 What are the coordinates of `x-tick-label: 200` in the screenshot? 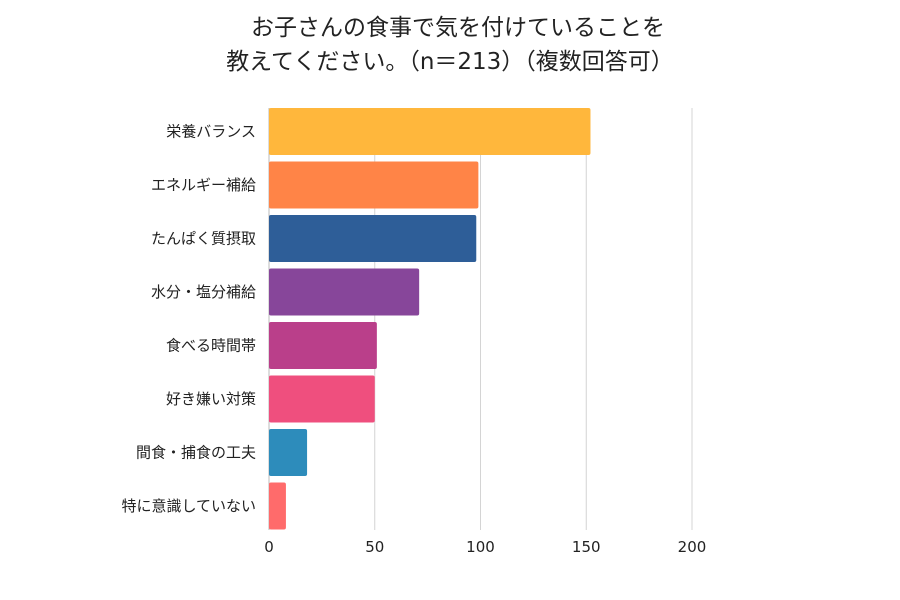 It's located at (692, 547).